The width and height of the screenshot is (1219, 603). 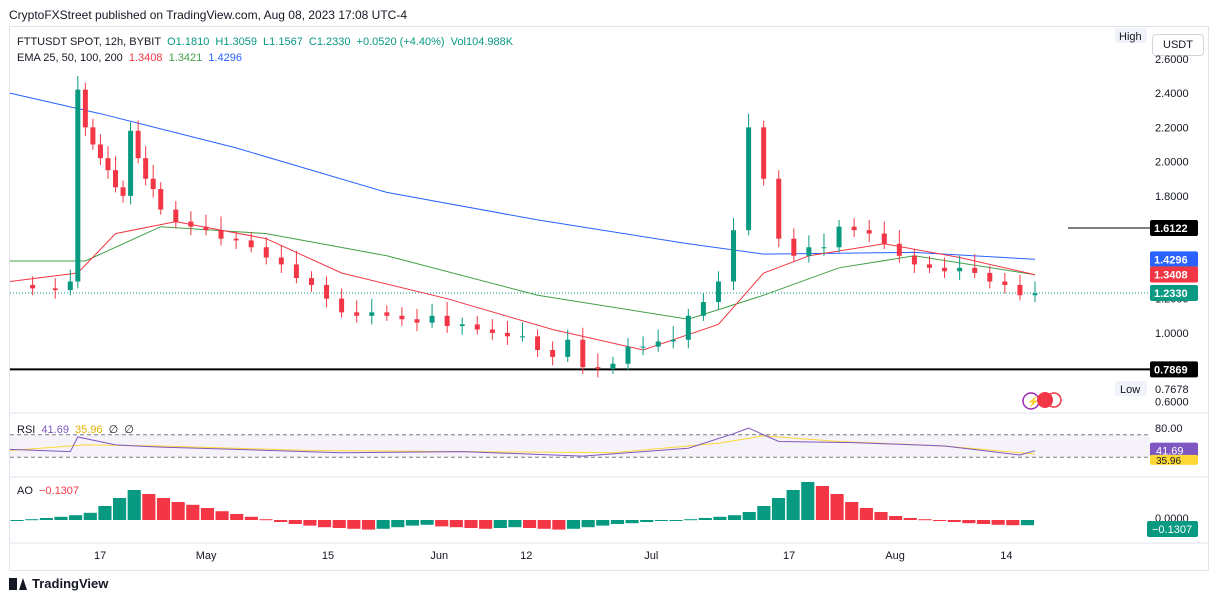 I want to click on high-label-bg, so click(x=1131, y=35).